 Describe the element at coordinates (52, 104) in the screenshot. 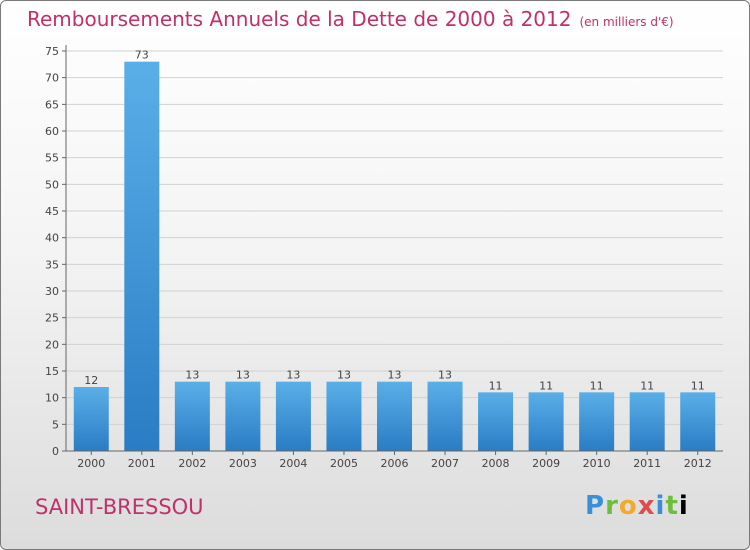

I see `y-tick-label: 65` at that location.